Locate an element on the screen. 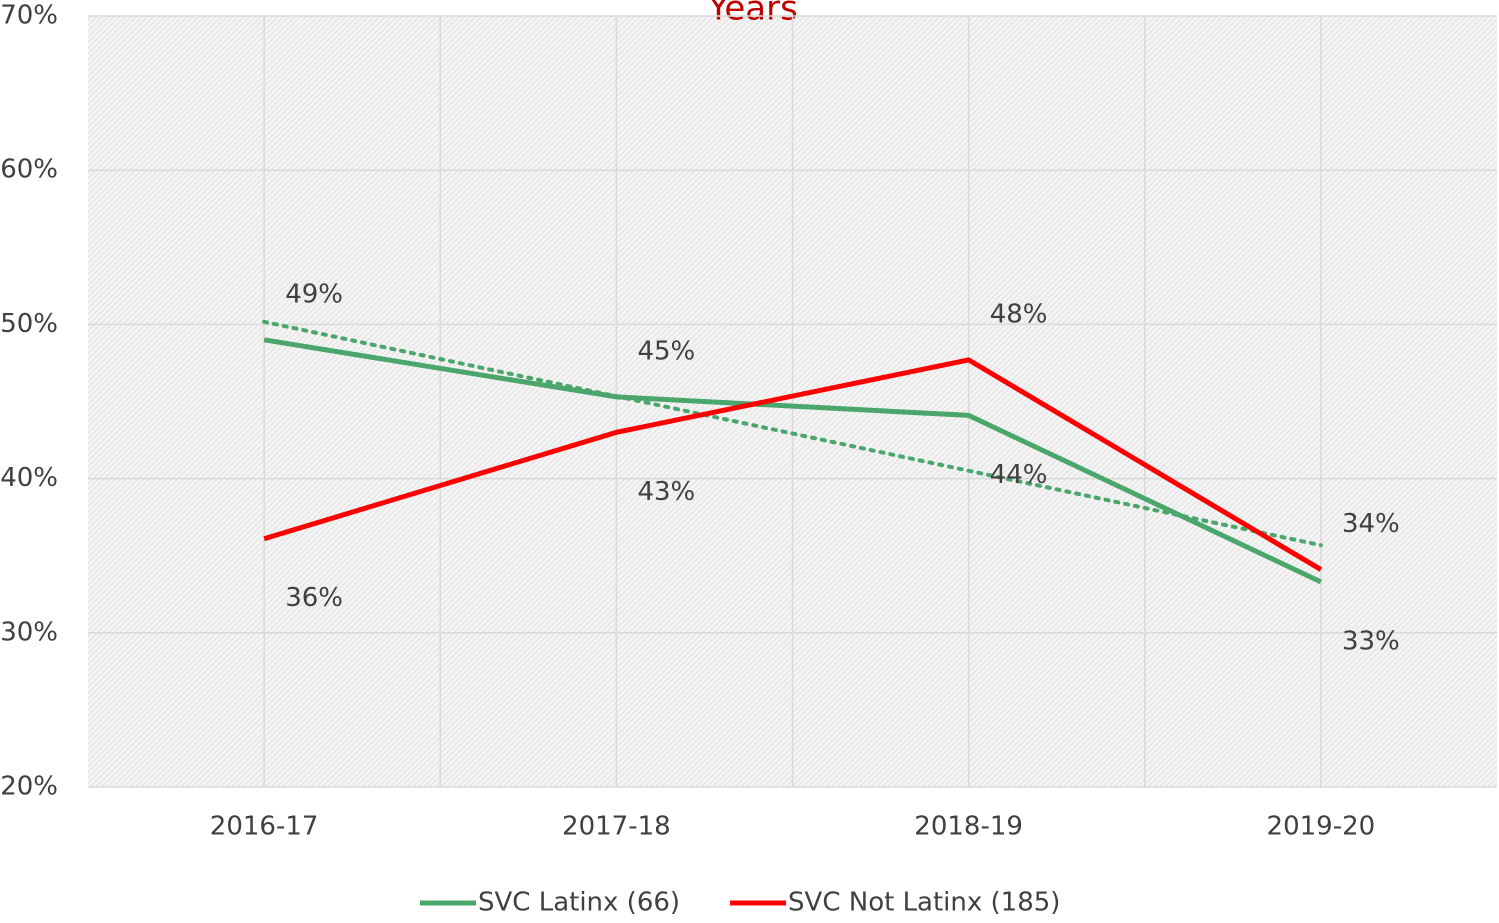 The image size is (1499, 923). x-tick-label: 2016-17 is located at coordinates (264, 827).